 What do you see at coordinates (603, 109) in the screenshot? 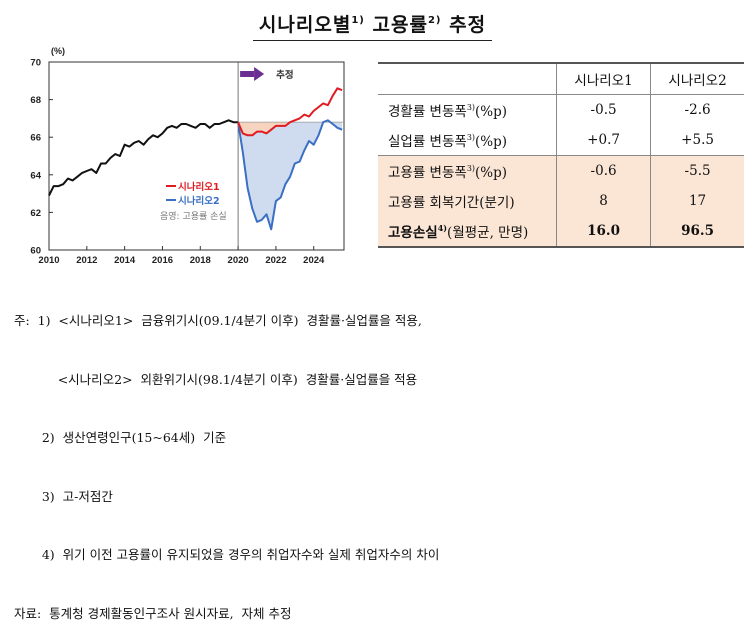
I see `row-value-s1: -0.5` at bounding box center [603, 109].